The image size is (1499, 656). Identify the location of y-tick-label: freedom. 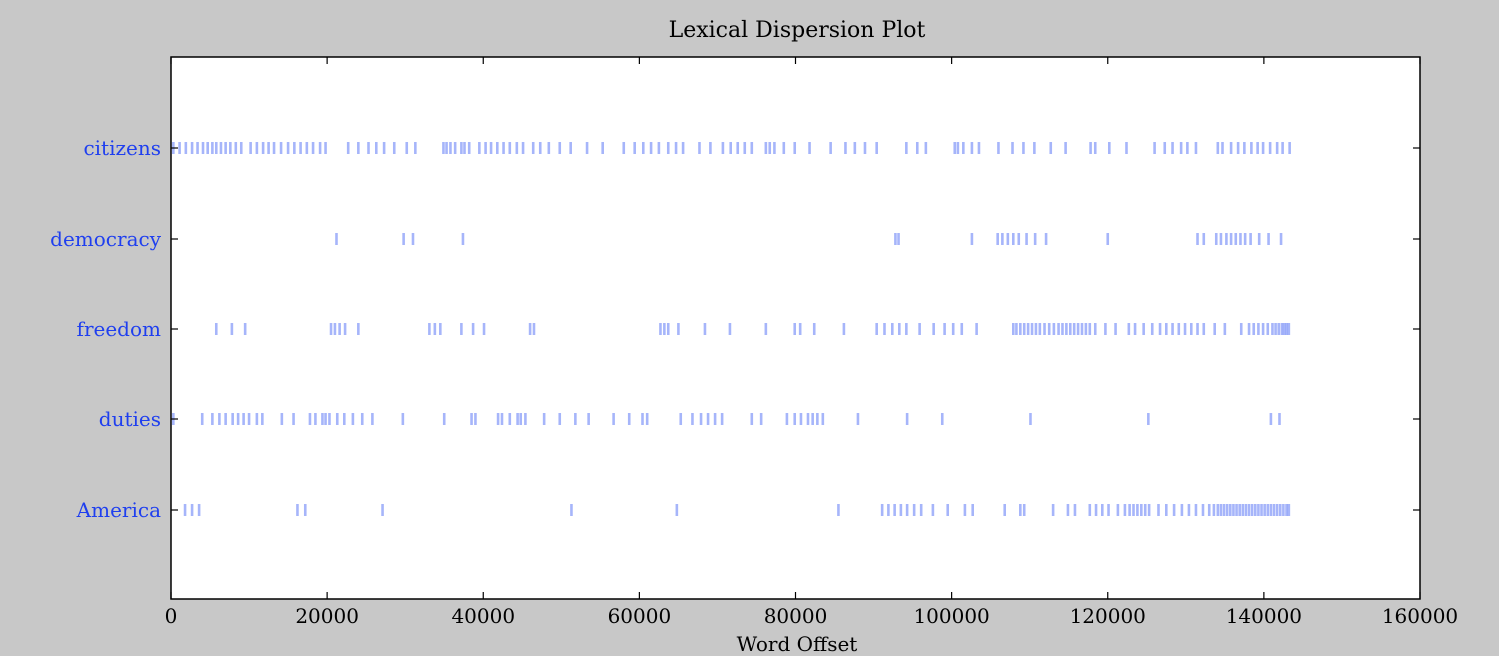
(119, 329).